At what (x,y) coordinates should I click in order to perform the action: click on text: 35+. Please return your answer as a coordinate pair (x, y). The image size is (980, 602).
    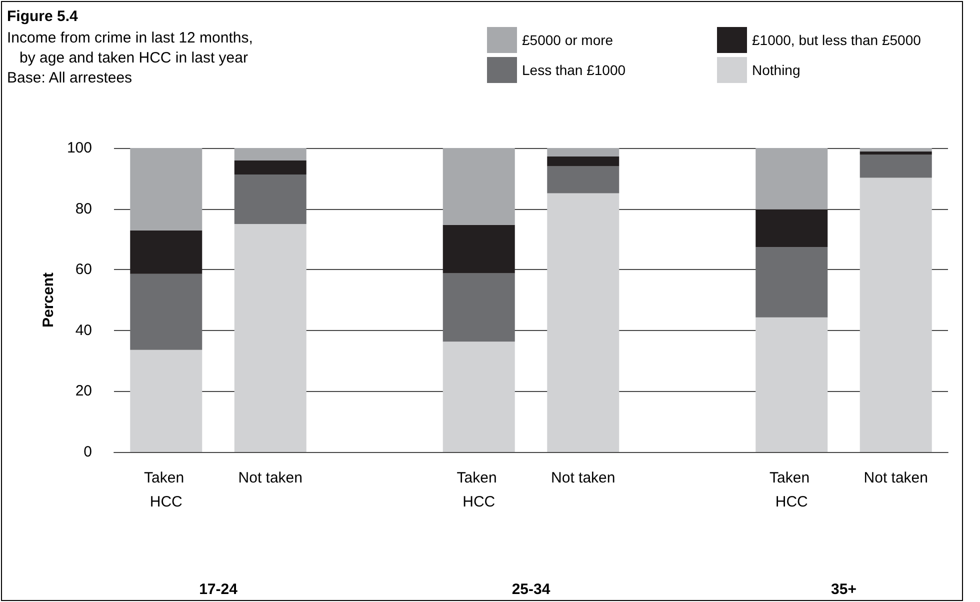
    Looking at the image, I should click on (844, 589).